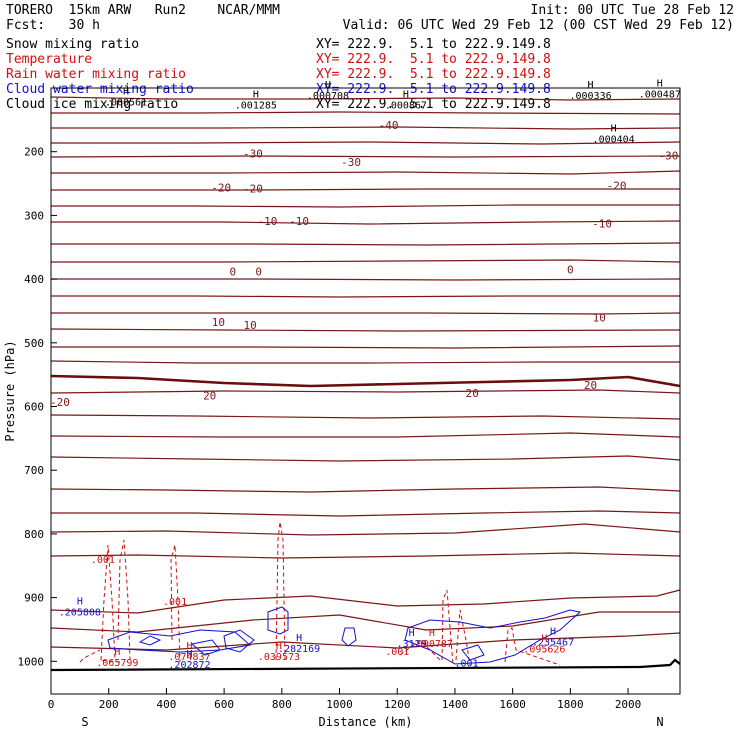 This screenshot has height=740, width=740. I want to click on legend-snow-xy: XY= 222.9. 5.1 to 222.9.149.8, so click(433, 44).